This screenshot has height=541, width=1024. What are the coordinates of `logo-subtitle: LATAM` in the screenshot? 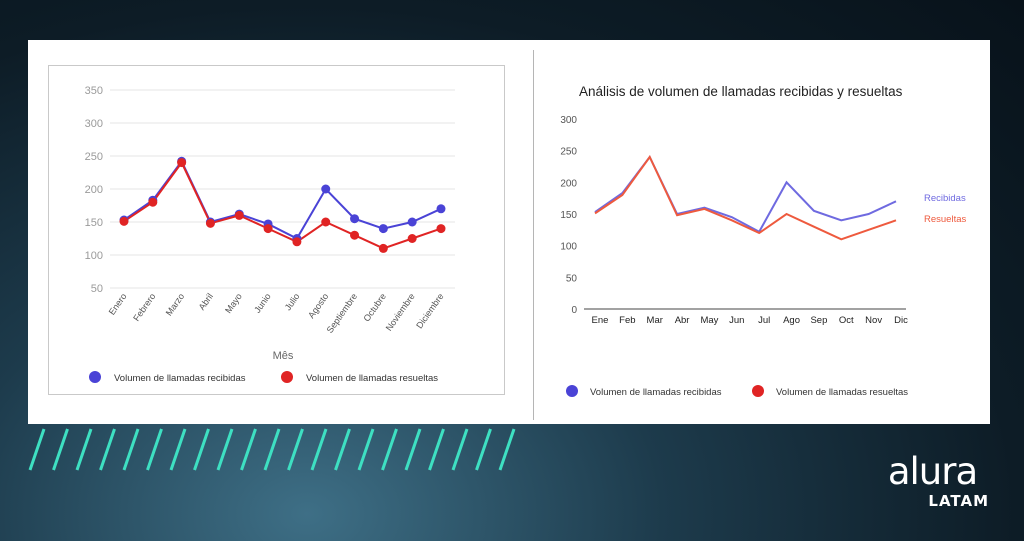 It's located at (958, 501).